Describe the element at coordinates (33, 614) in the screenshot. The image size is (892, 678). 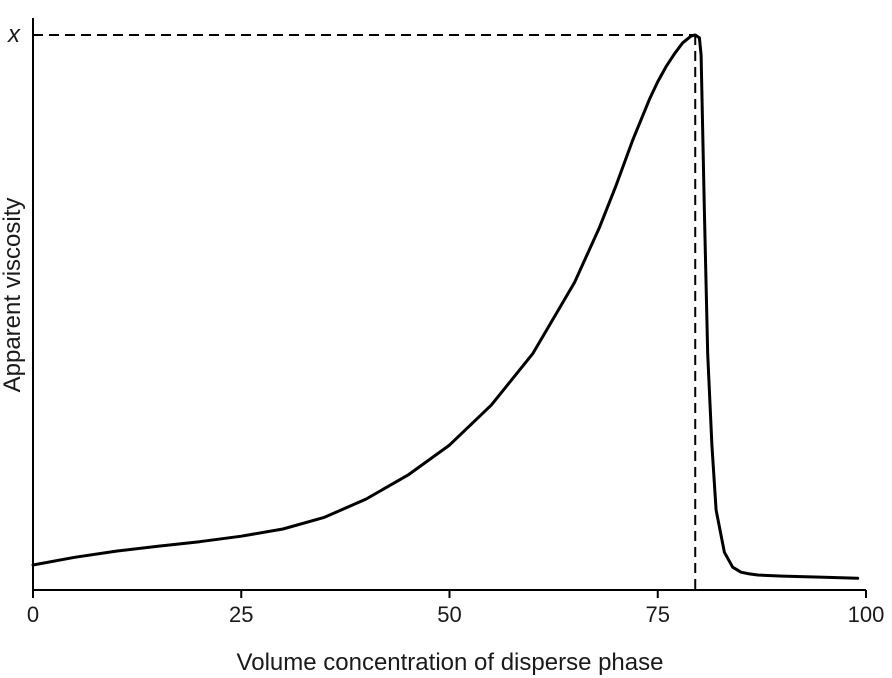
I see `x-tick-label-0: 0` at that location.